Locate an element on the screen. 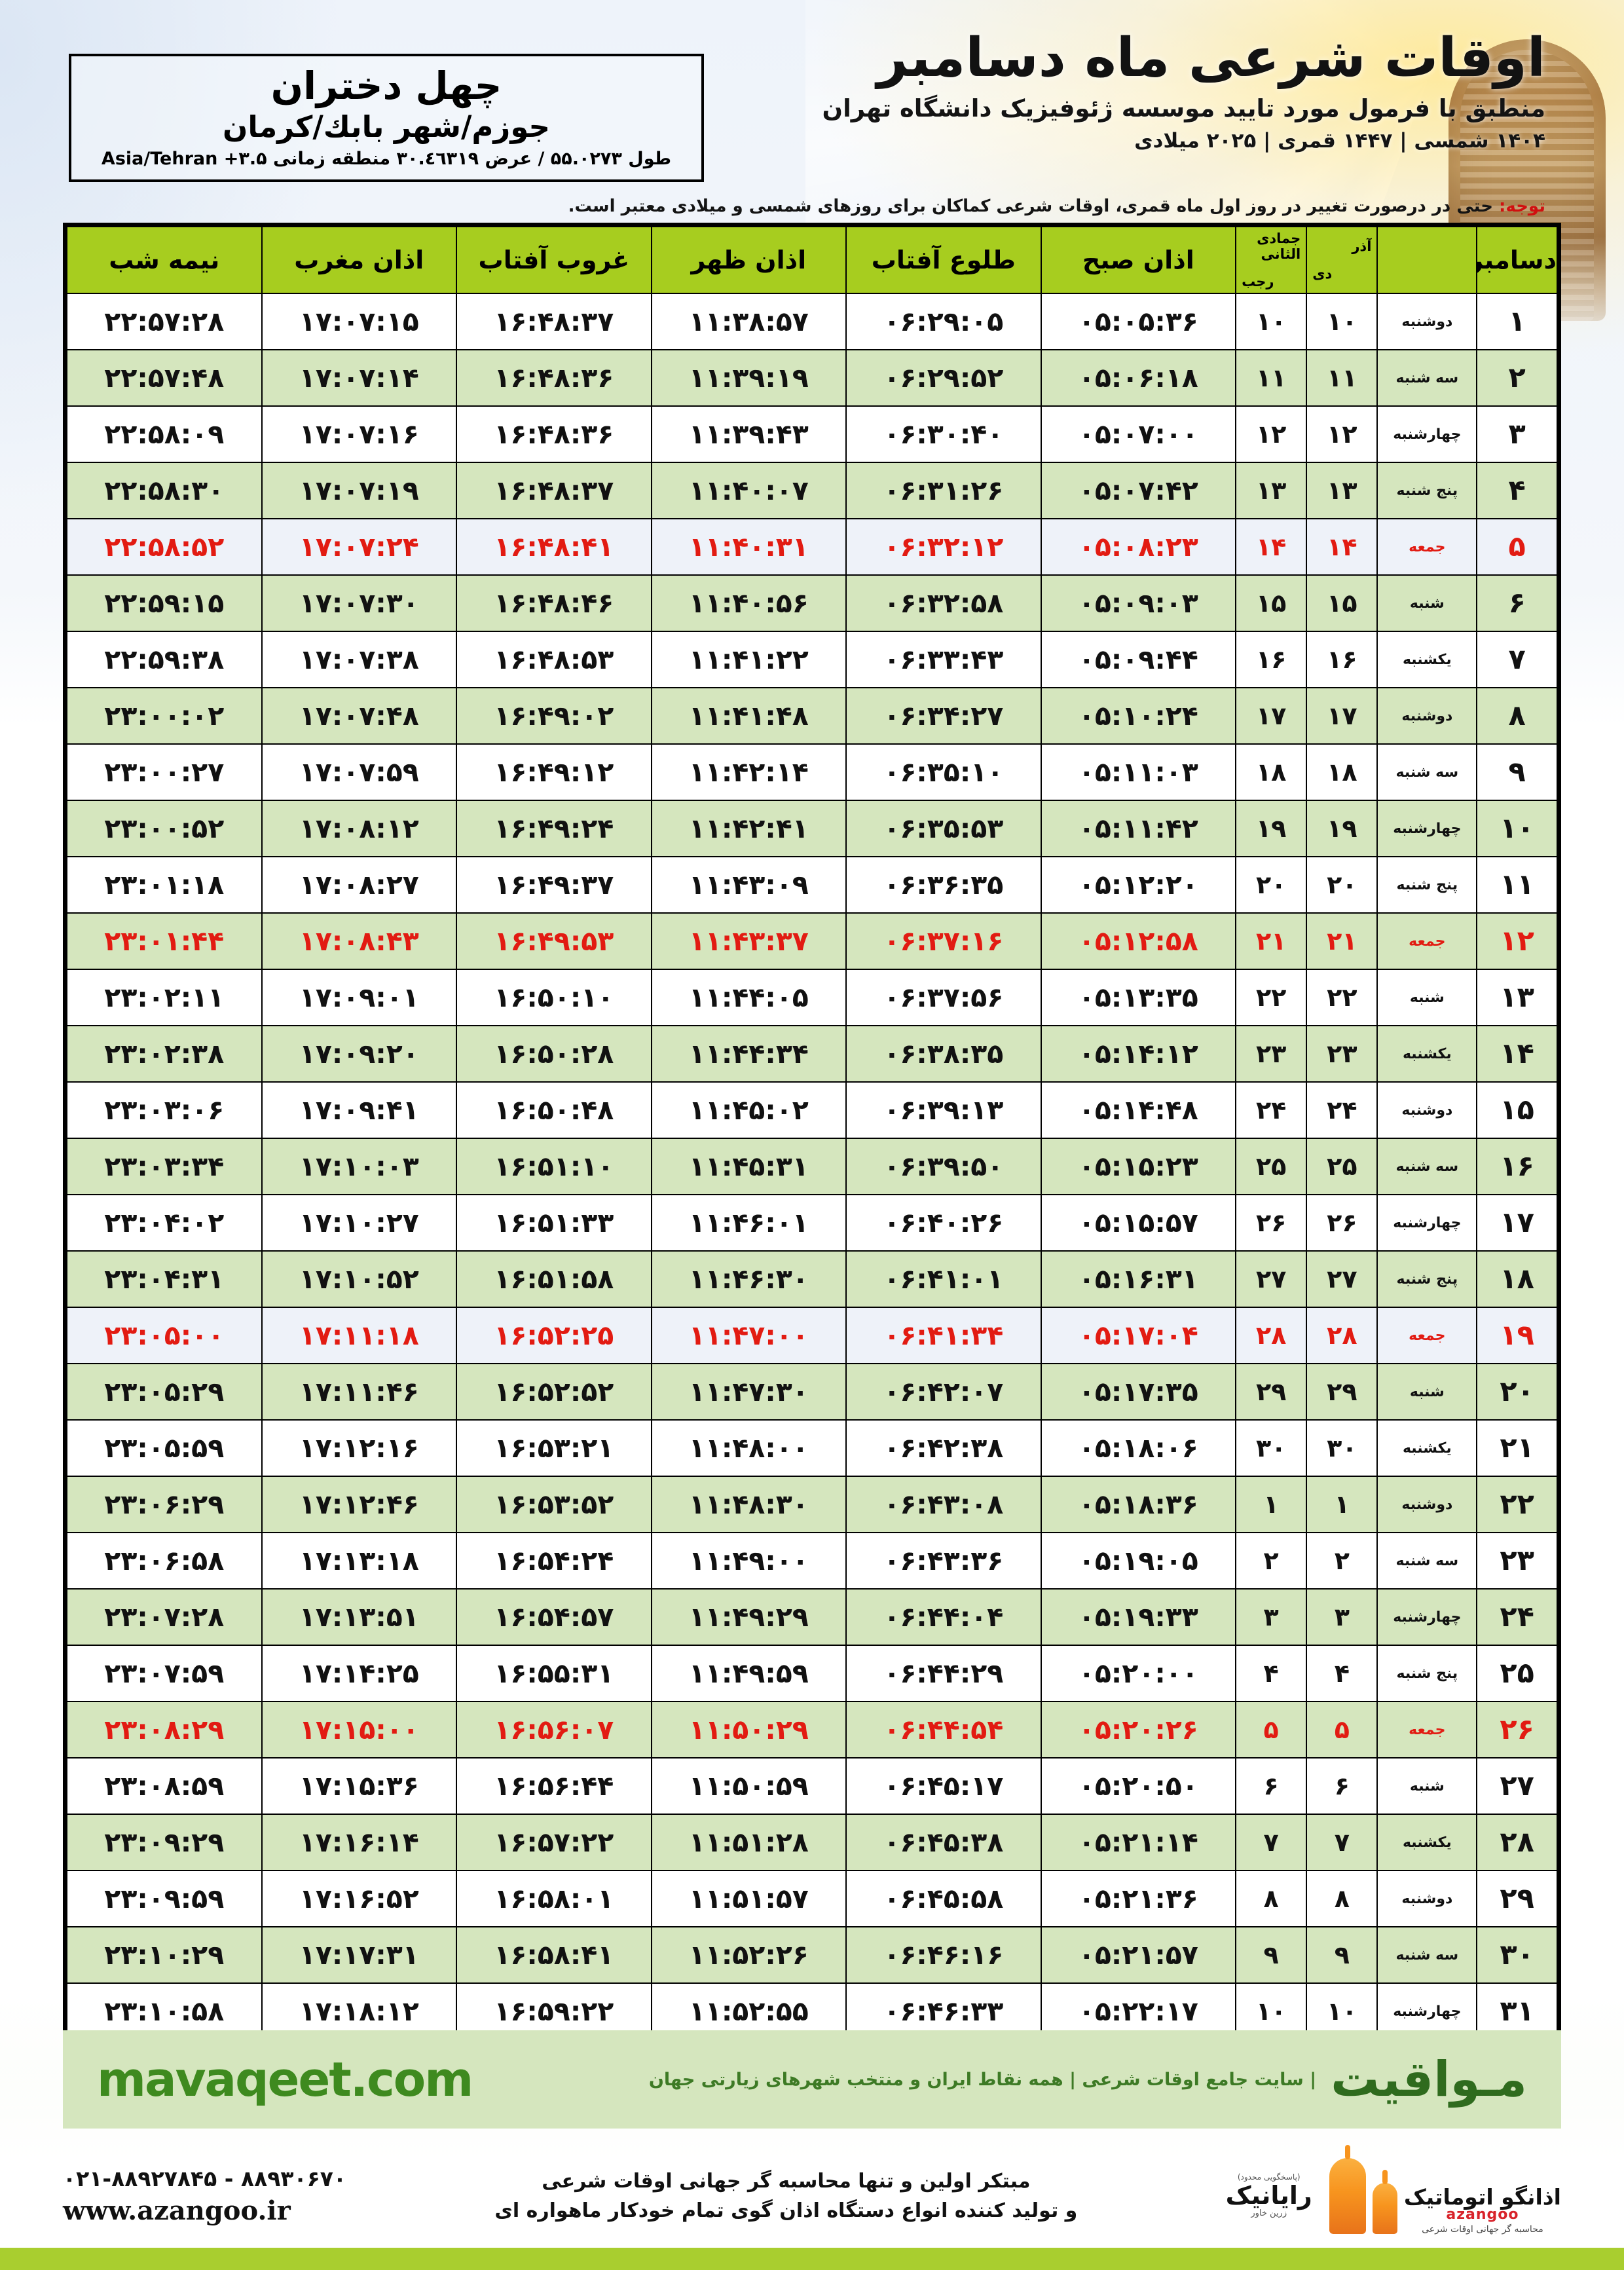 The width and height of the screenshot is (1624, 2270). sunrise-time: ۰۶:۳۹:۵۰ is located at coordinates (943, 1166).